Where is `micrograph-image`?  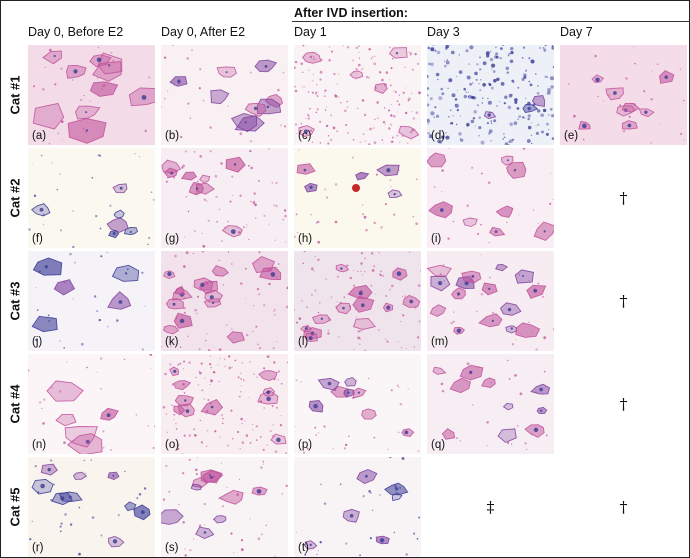
micrograph-image is located at coordinates (224, 301).